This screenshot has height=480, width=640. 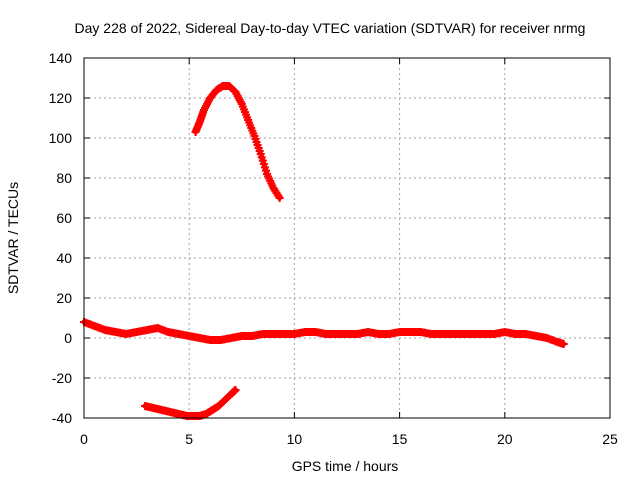 What do you see at coordinates (295, 439) in the screenshot?
I see `x-tick-label: 10` at bounding box center [295, 439].